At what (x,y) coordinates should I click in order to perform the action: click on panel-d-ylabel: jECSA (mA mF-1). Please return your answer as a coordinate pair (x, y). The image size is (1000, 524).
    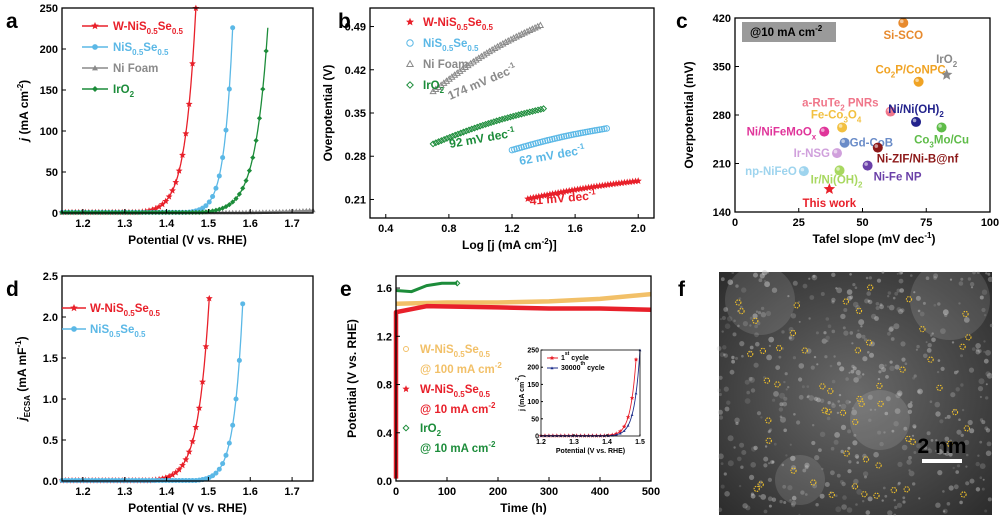
    Looking at the image, I should click on (23, 379).